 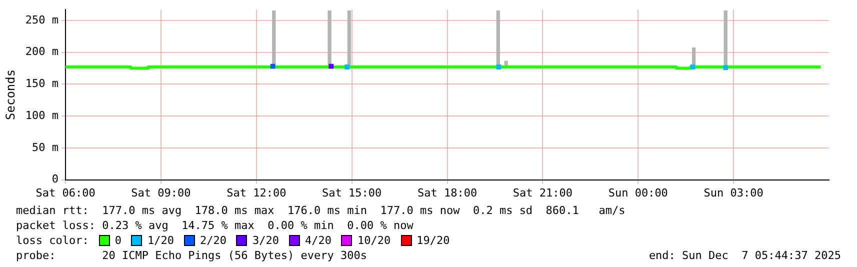 I want to click on x-tick-label: Sat 12:00, so click(x=256, y=193).